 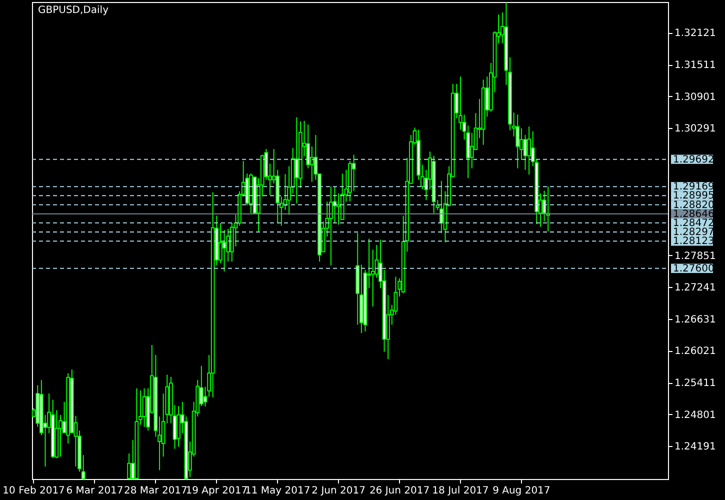 What do you see at coordinates (399, 491) in the screenshot?
I see `x-tick-label: 26 Jun 2017` at bounding box center [399, 491].